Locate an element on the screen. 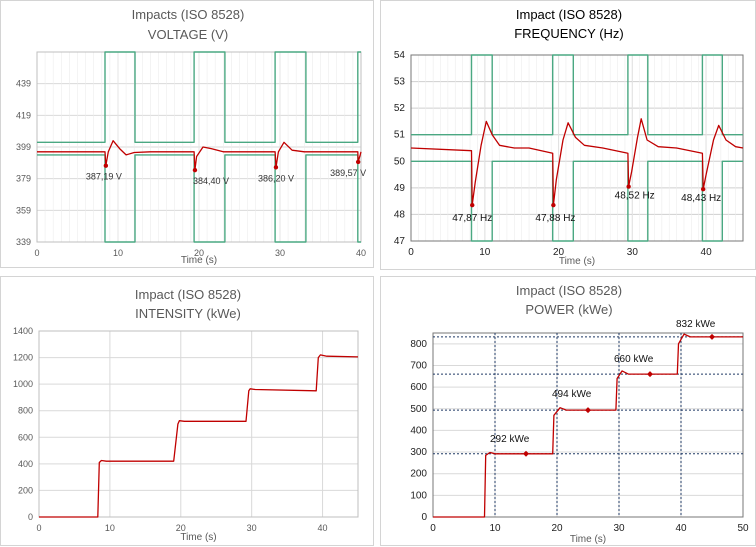  data-label: 48,52 Hz is located at coordinates (635, 196).